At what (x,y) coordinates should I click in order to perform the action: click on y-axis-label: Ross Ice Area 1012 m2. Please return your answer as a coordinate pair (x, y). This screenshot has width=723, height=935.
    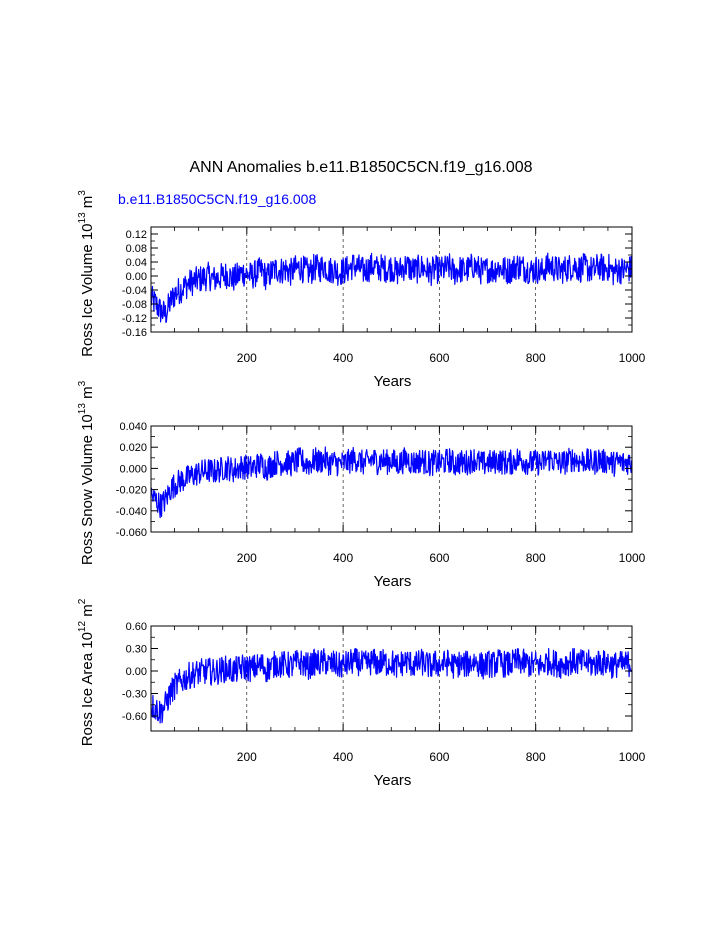
    Looking at the image, I should click on (86, 672).